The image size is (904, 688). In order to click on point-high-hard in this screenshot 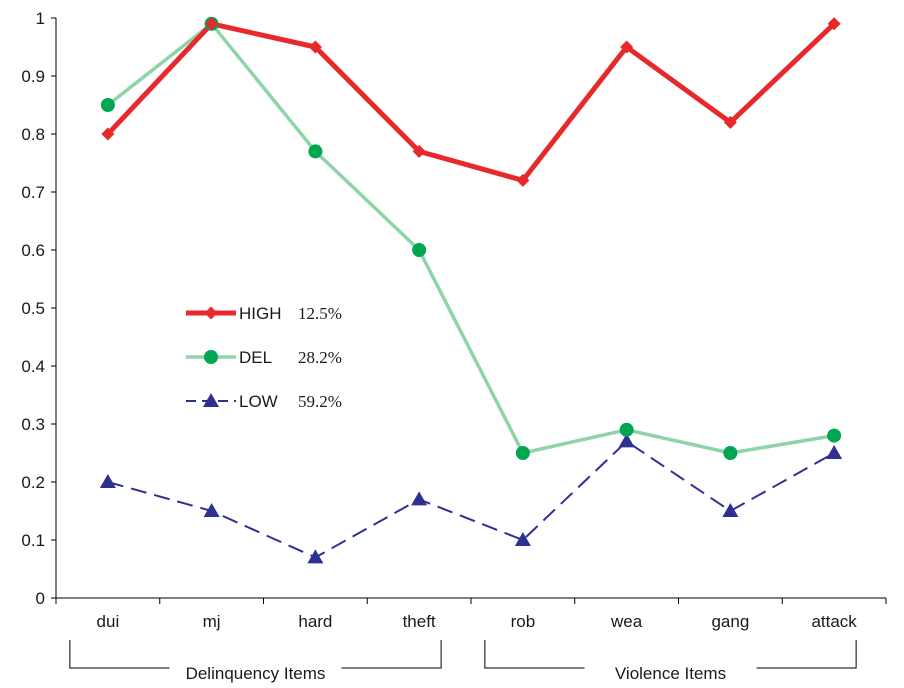, I will do `click(315, 47)`.